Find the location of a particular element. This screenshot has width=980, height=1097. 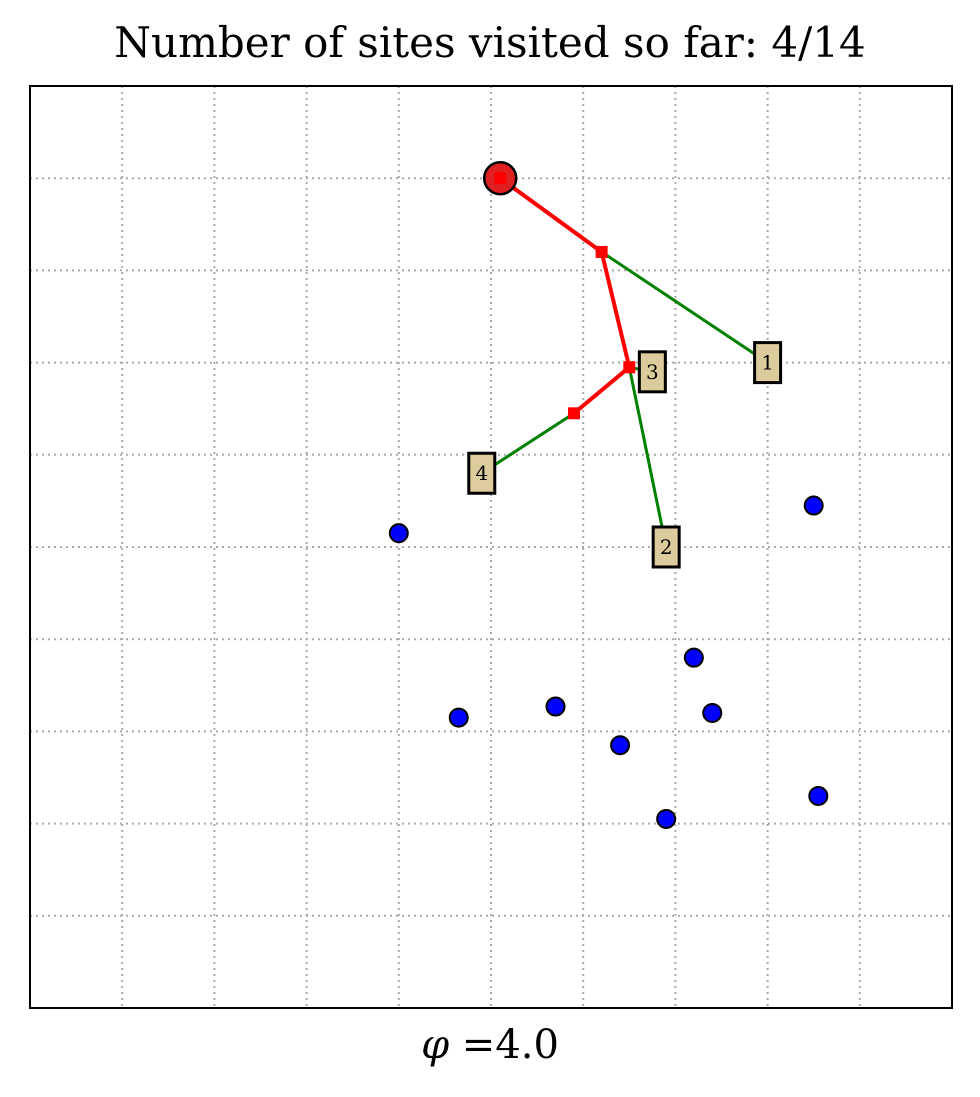

phi-value: =4.0 is located at coordinates (504, 1045).